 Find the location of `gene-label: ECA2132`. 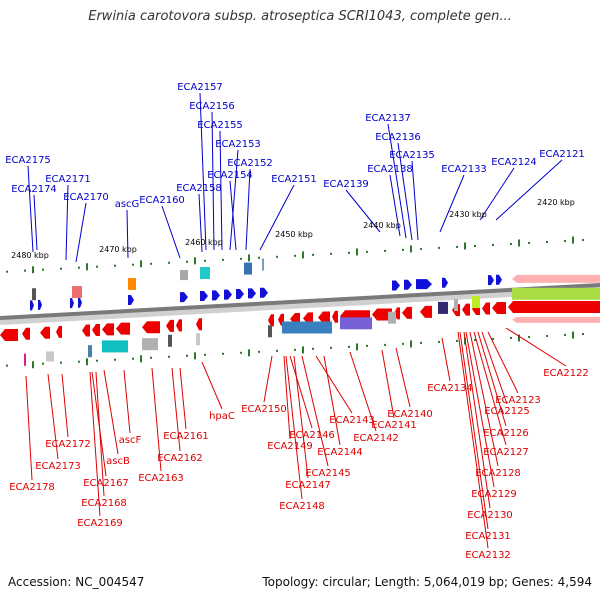

gene-label: ECA2132 is located at coordinates (488, 555).